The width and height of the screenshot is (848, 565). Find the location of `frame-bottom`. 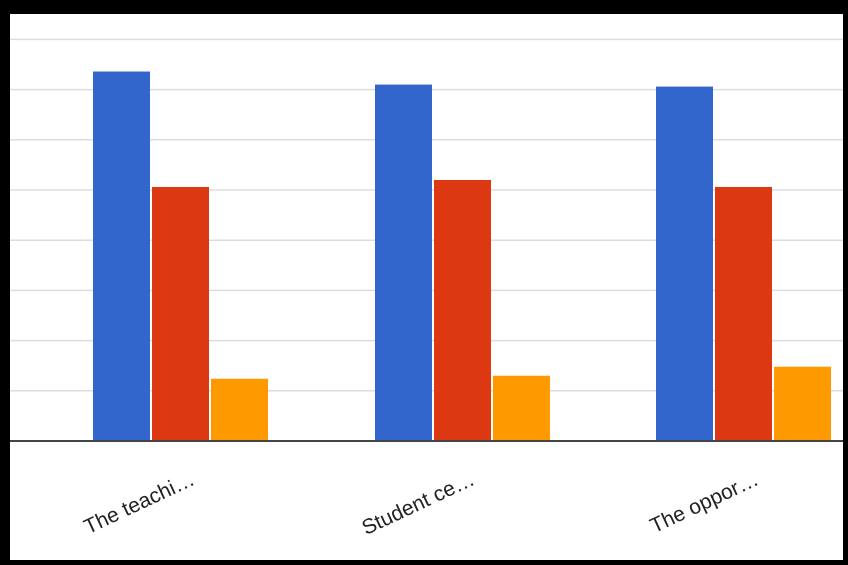

frame-bottom is located at coordinates (424, 562).